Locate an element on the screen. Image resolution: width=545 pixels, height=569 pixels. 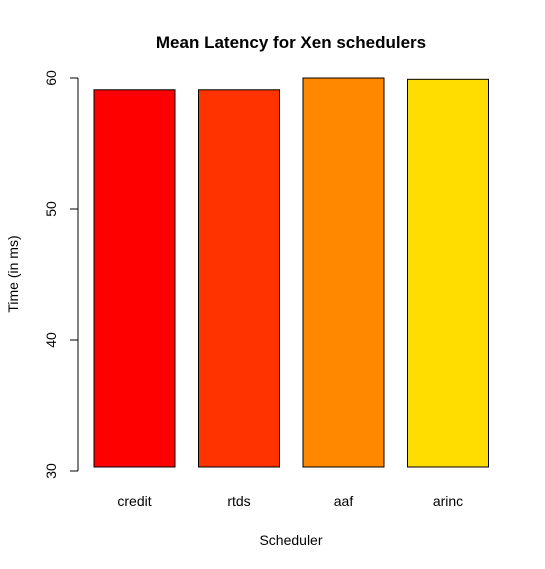
bar-credit is located at coordinates (134, 278).